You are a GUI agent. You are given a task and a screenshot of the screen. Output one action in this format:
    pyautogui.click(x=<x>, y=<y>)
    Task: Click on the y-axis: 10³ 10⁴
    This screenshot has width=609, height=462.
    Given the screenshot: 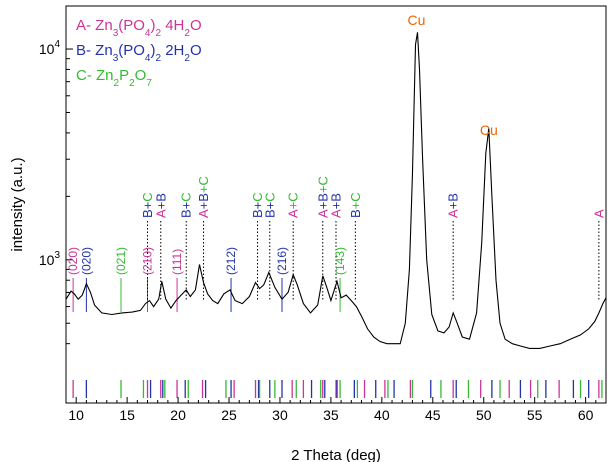 What is the action you would take?
    pyautogui.click(x=56, y=192)
    